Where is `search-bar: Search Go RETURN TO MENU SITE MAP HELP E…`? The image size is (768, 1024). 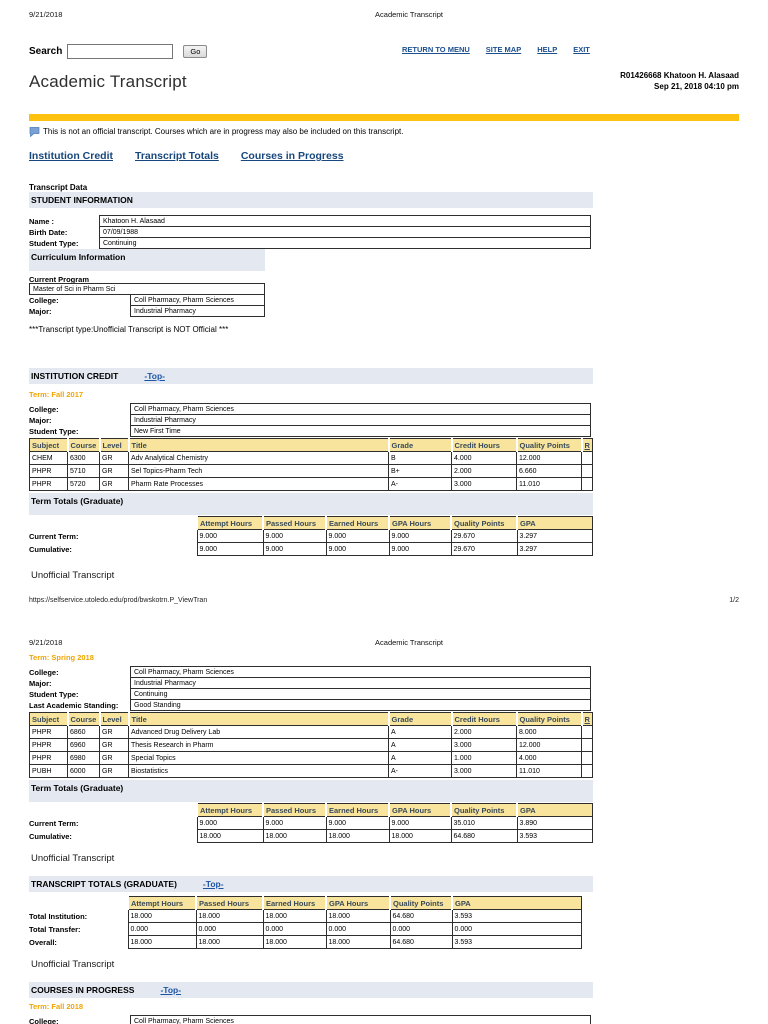 search-bar: Search Go RETURN TO MENU SITE MAP HELP E… is located at coordinates (384, 51).